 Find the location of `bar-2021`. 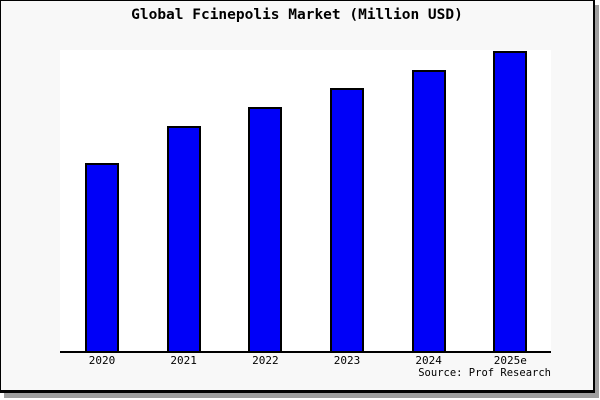

bar-2021 is located at coordinates (183, 238).